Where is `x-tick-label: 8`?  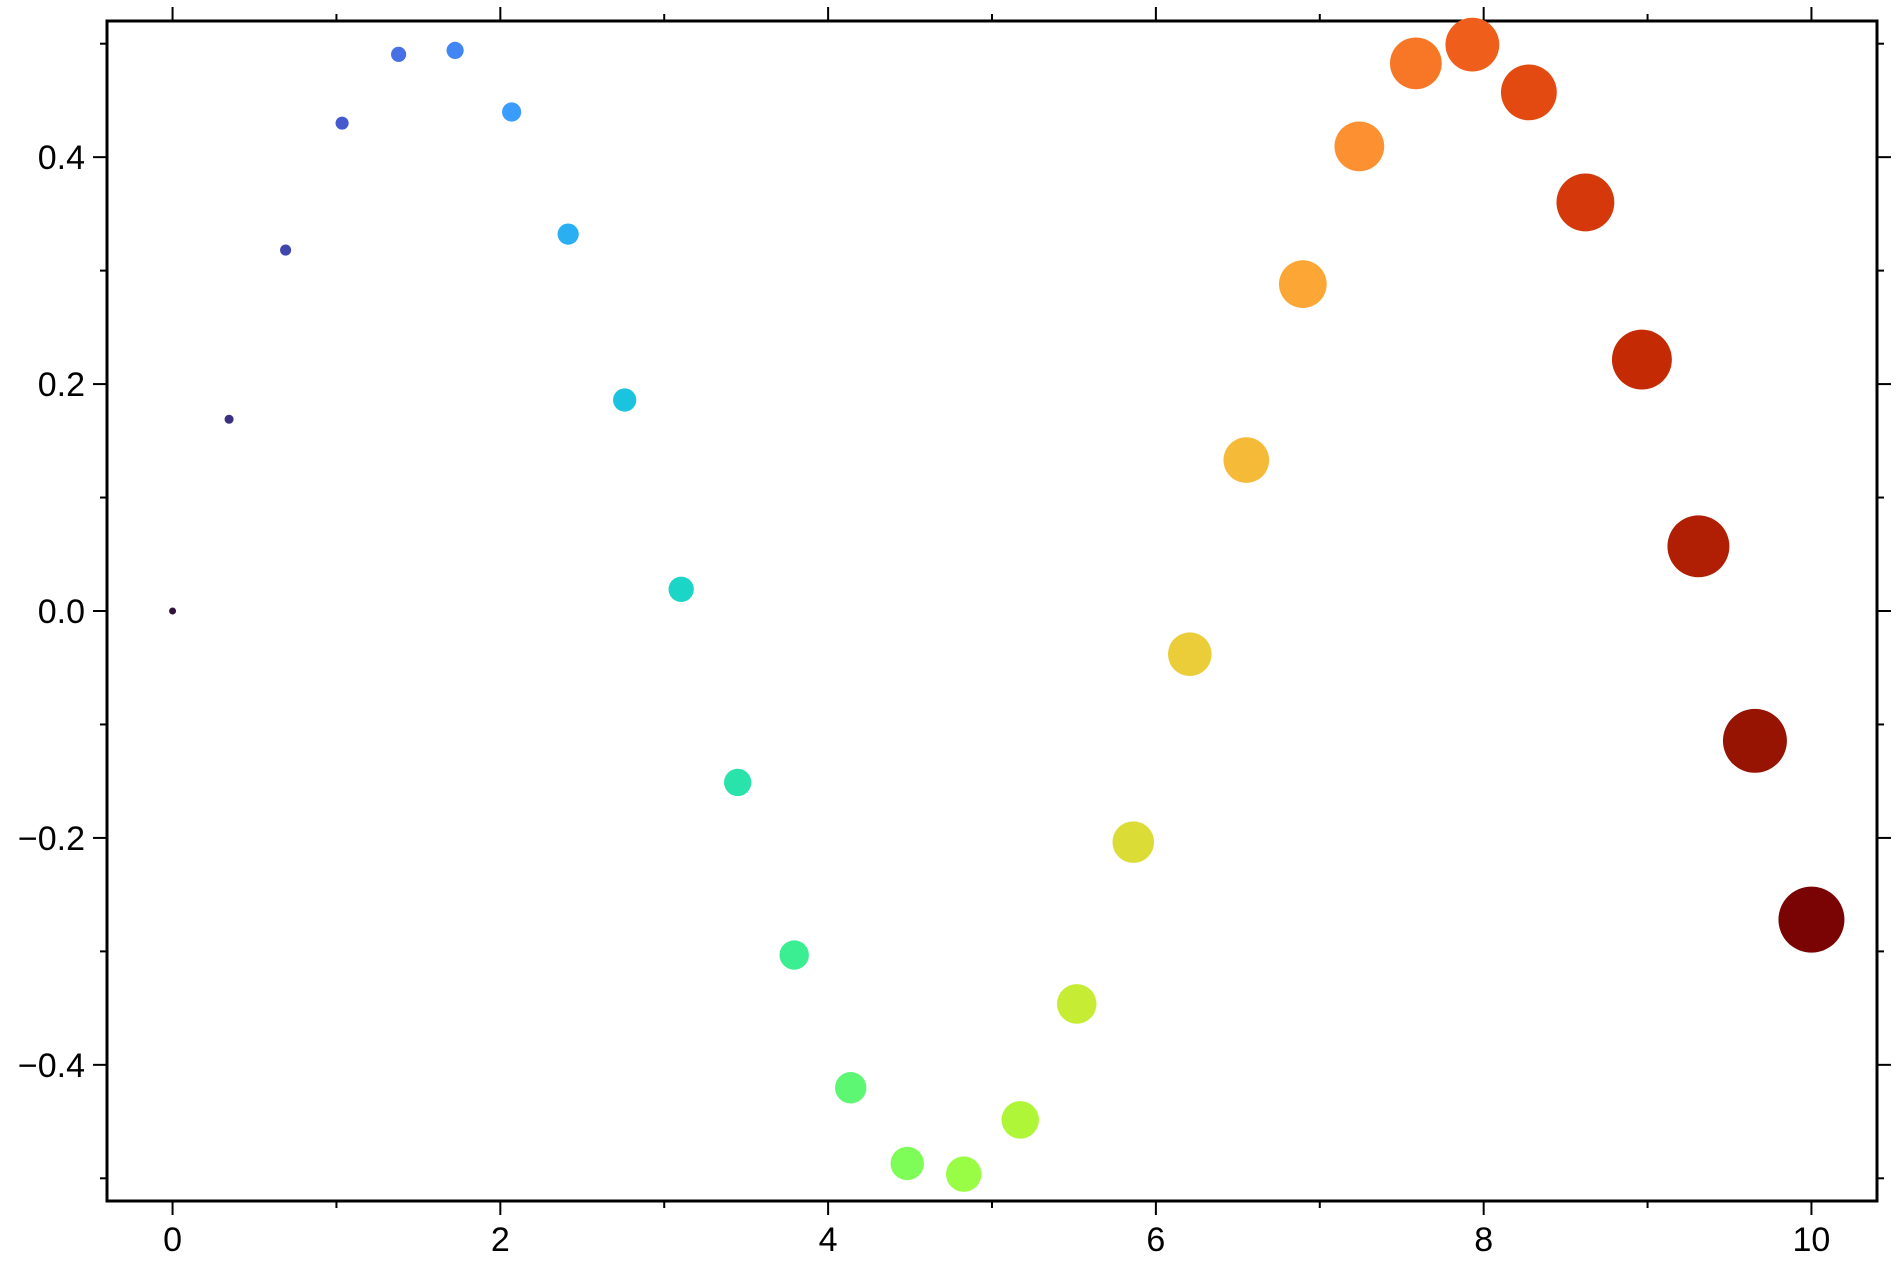 x-tick-label: 8 is located at coordinates (1483, 1240).